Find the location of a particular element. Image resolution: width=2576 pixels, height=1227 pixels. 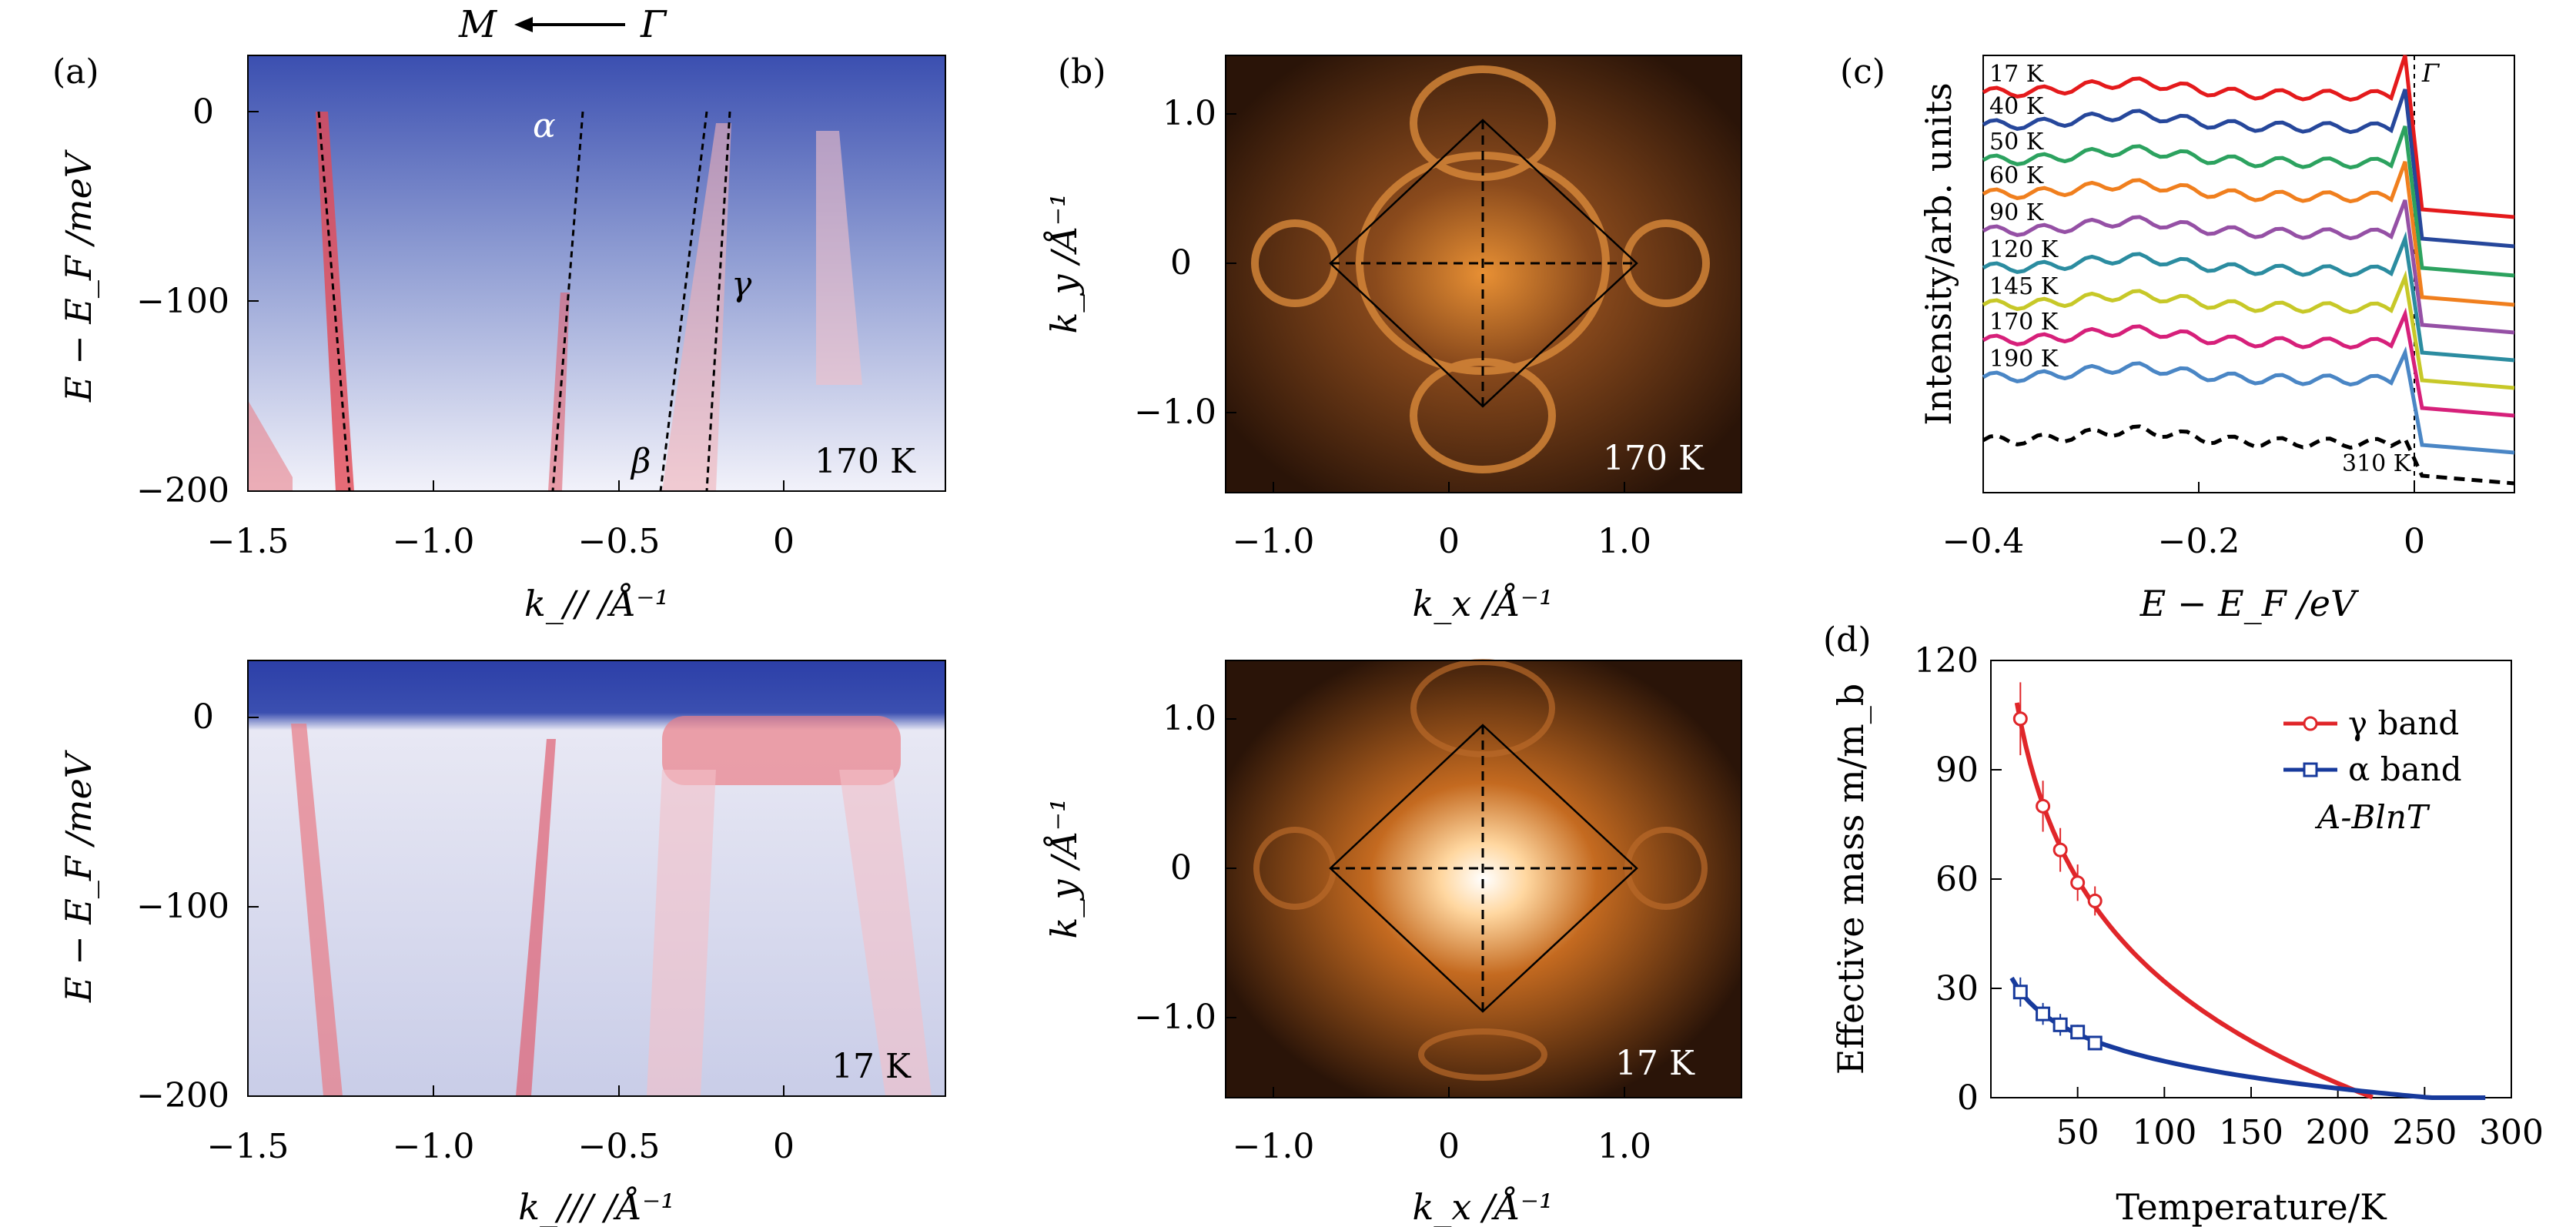

panel-label-d: (d) is located at coordinates (1847, 640).